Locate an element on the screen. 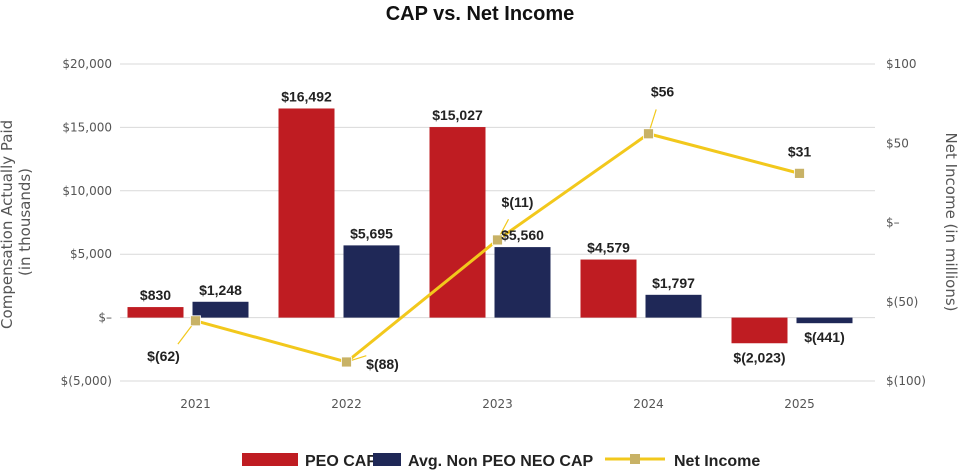 The image size is (960, 472). x-tick-label: 2024 is located at coordinates (648, 404).